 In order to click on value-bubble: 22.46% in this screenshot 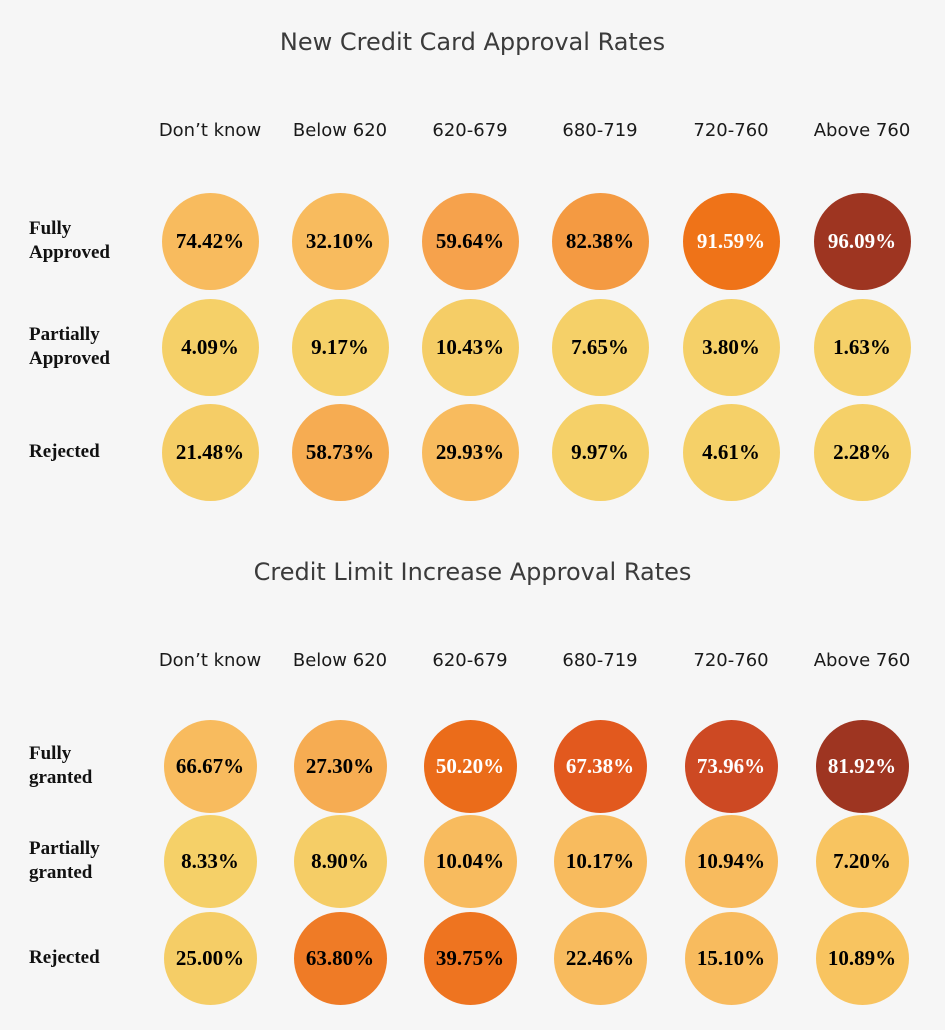, I will do `click(600, 958)`.